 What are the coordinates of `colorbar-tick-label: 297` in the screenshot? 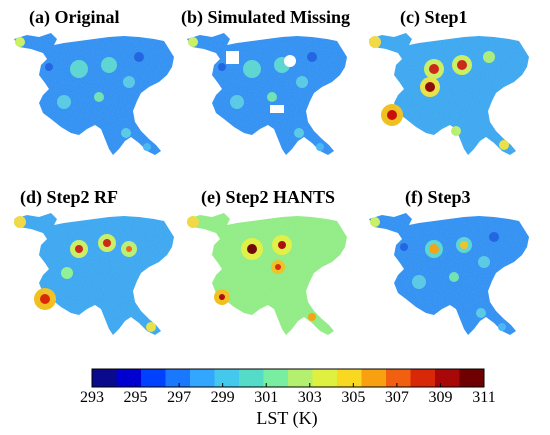 It's located at (179, 397).